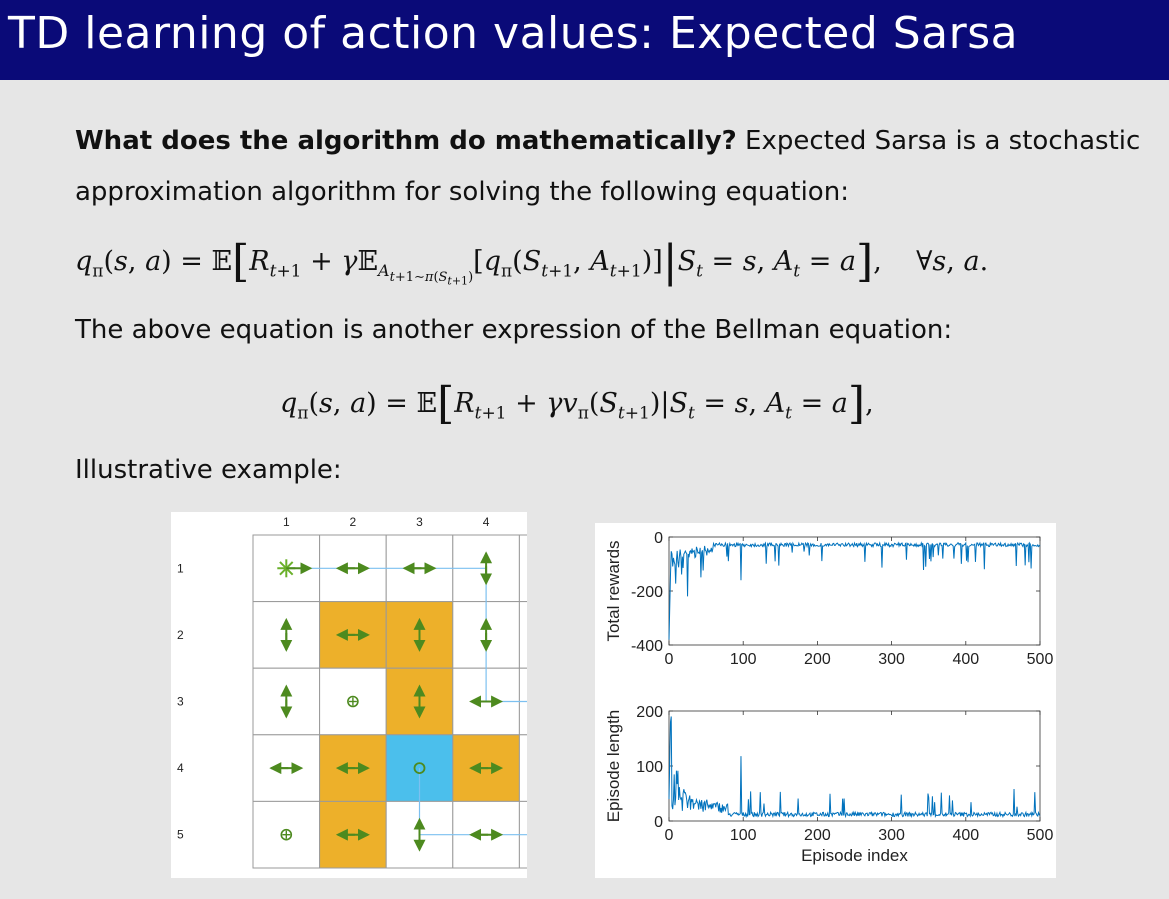  What do you see at coordinates (649, 767) in the screenshot?
I see `y-tick-label: 100` at bounding box center [649, 767].